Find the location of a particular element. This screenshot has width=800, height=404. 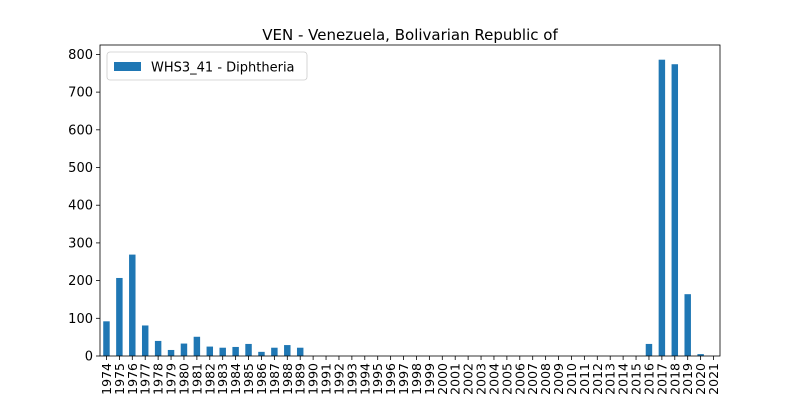

x-tick-label-2020: 2020 is located at coordinates (700, 379).